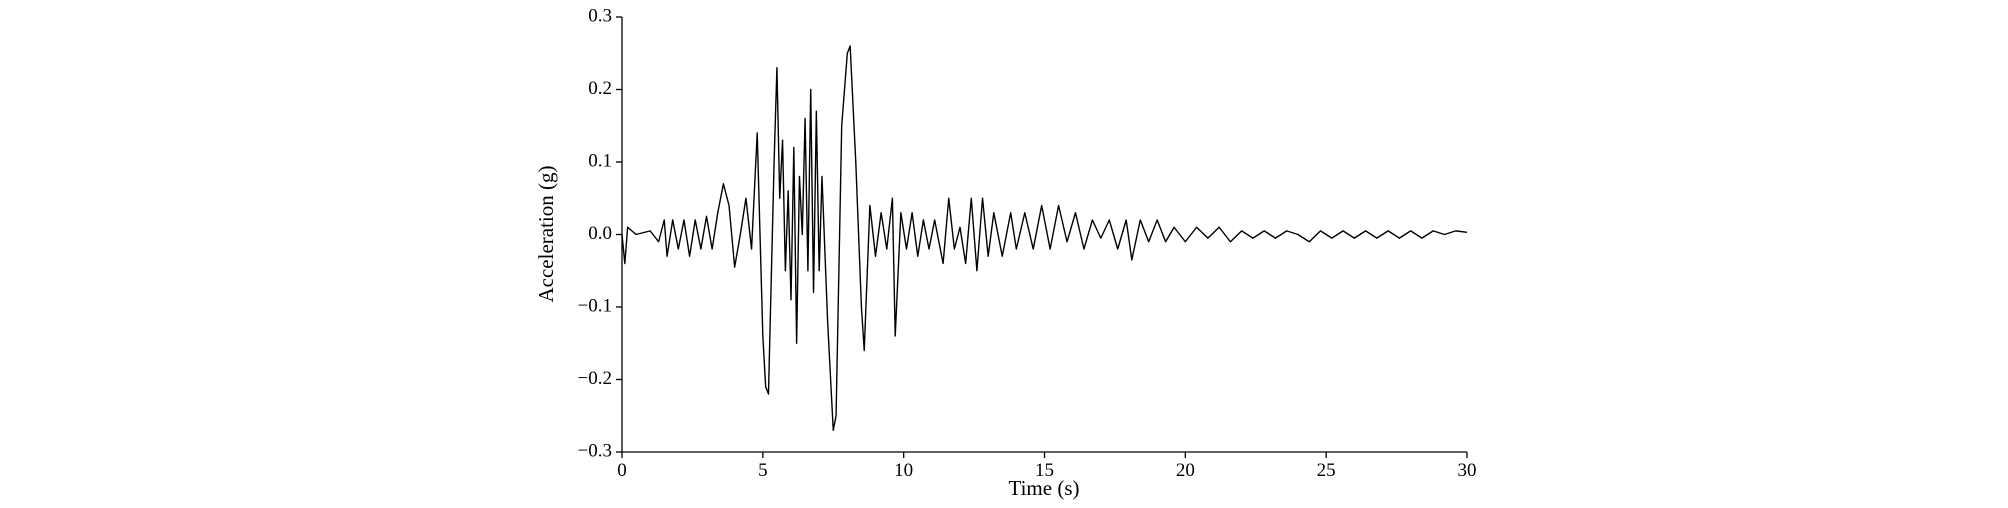 Image resolution: width=2008 pixels, height=508 pixels. Describe the element at coordinates (600, 233) in the screenshot. I see `y-tick-label: 0.0` at that location.